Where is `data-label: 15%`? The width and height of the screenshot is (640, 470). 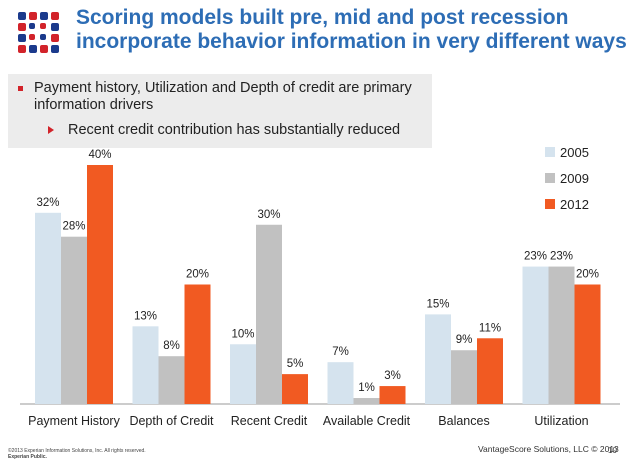 data-label: 15% is located at coordinates (437, 304).